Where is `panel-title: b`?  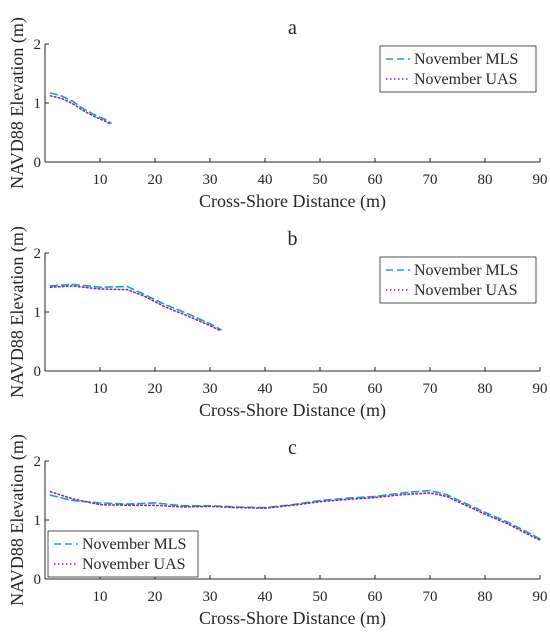
panel-title: b is located at coordinates (293, 239).